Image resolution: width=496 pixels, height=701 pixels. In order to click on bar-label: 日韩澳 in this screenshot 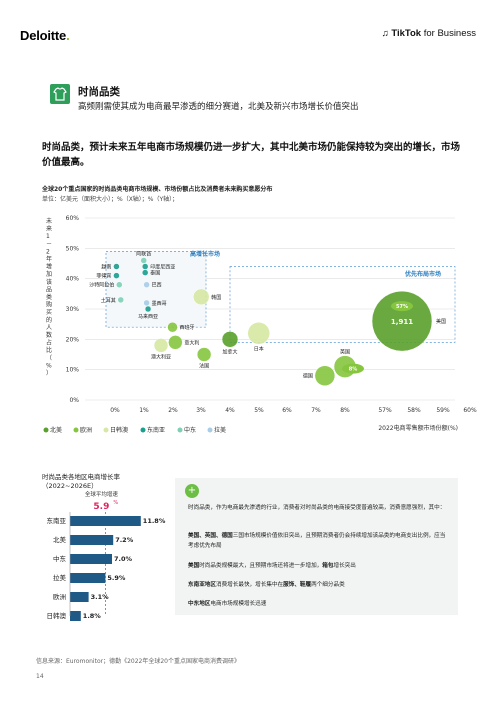, I will do `click(57, 615)`.